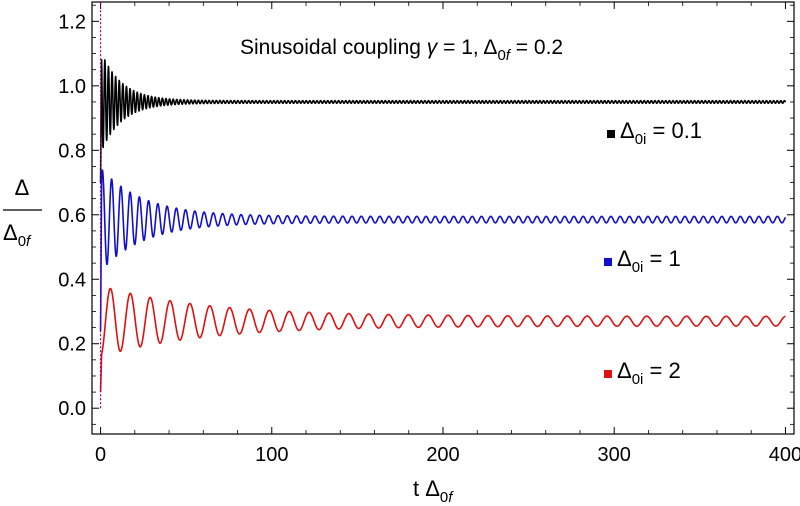 This screenshot has width=800, height=506. I want to click on x-tick-label: 300, so click(614, 455).